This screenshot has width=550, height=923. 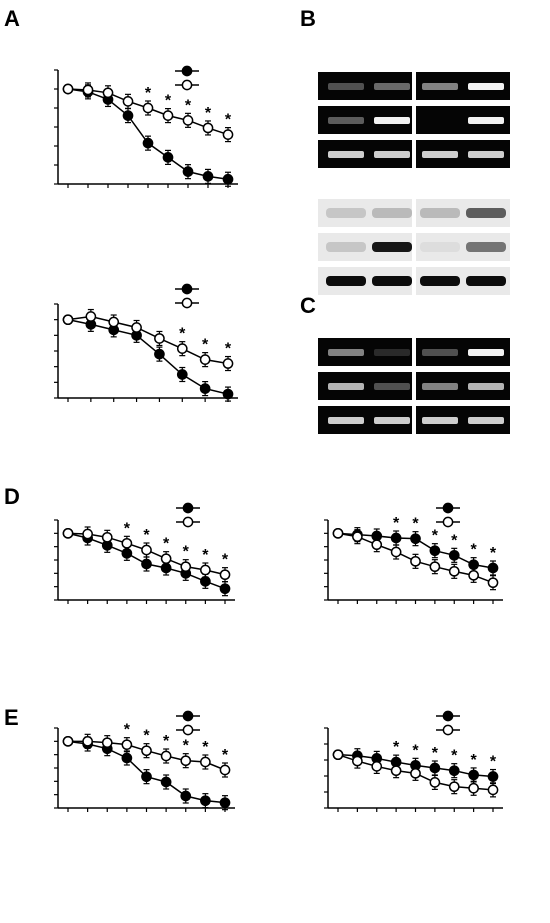 I want to click on panel-label-d: D, so click(x=12, y=496).